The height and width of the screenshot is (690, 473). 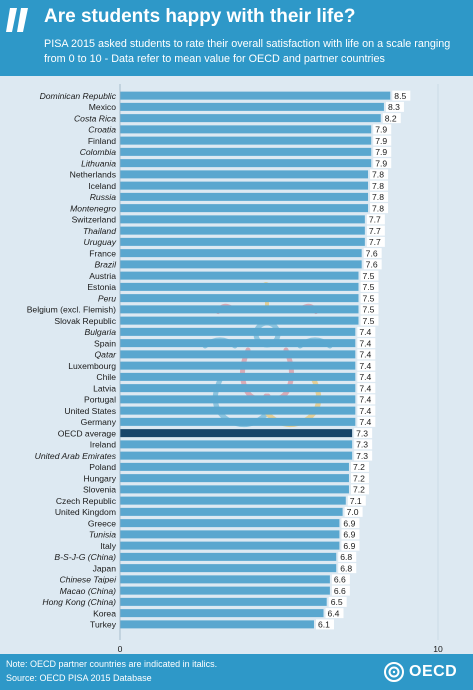 What do you see at coordinates (103, 197) in the screenshot?
I see `category-label: Russia` at bounding box center [103, 197].